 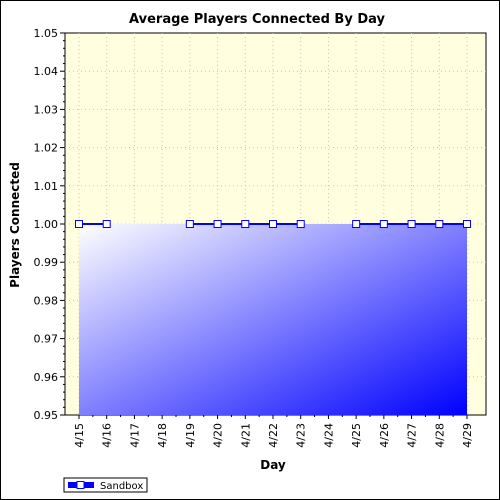 I want to click on legend: Sandbox, so click(x=105, y=485).